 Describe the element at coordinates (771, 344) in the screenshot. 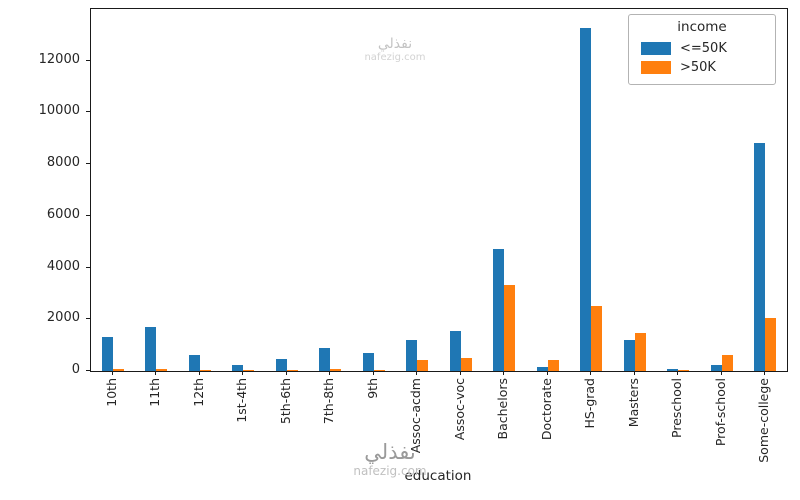

I see `bar->50K-Some-college` at that location.